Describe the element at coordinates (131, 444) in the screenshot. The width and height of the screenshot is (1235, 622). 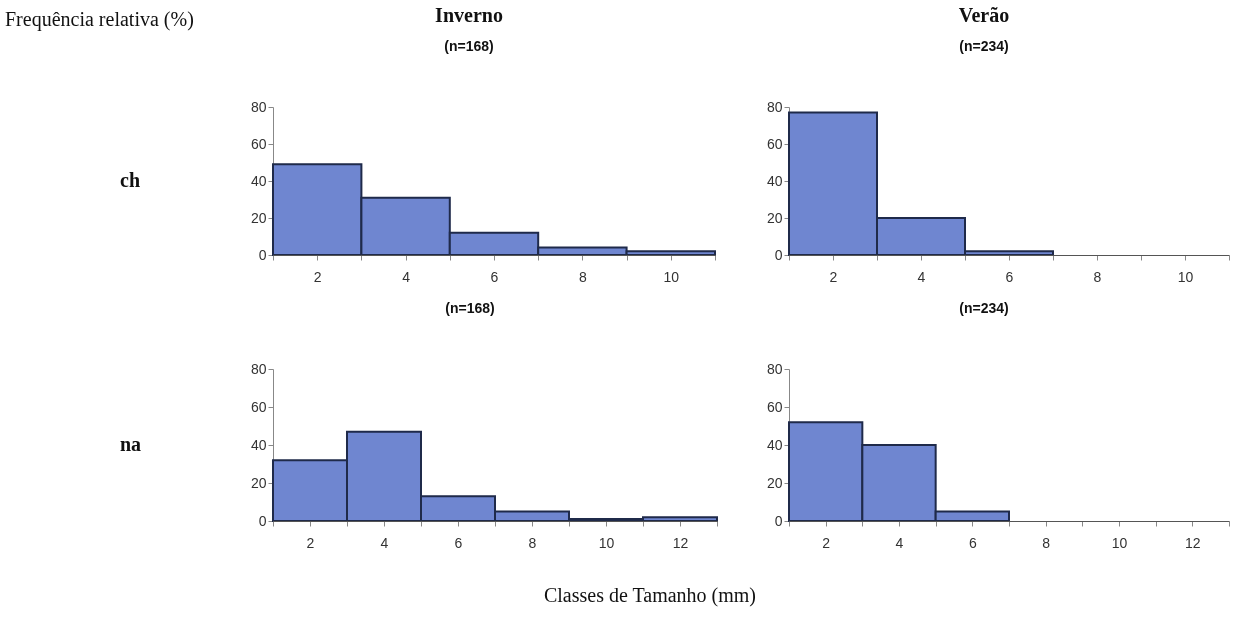
I see `y-axis-title: na` at that location.